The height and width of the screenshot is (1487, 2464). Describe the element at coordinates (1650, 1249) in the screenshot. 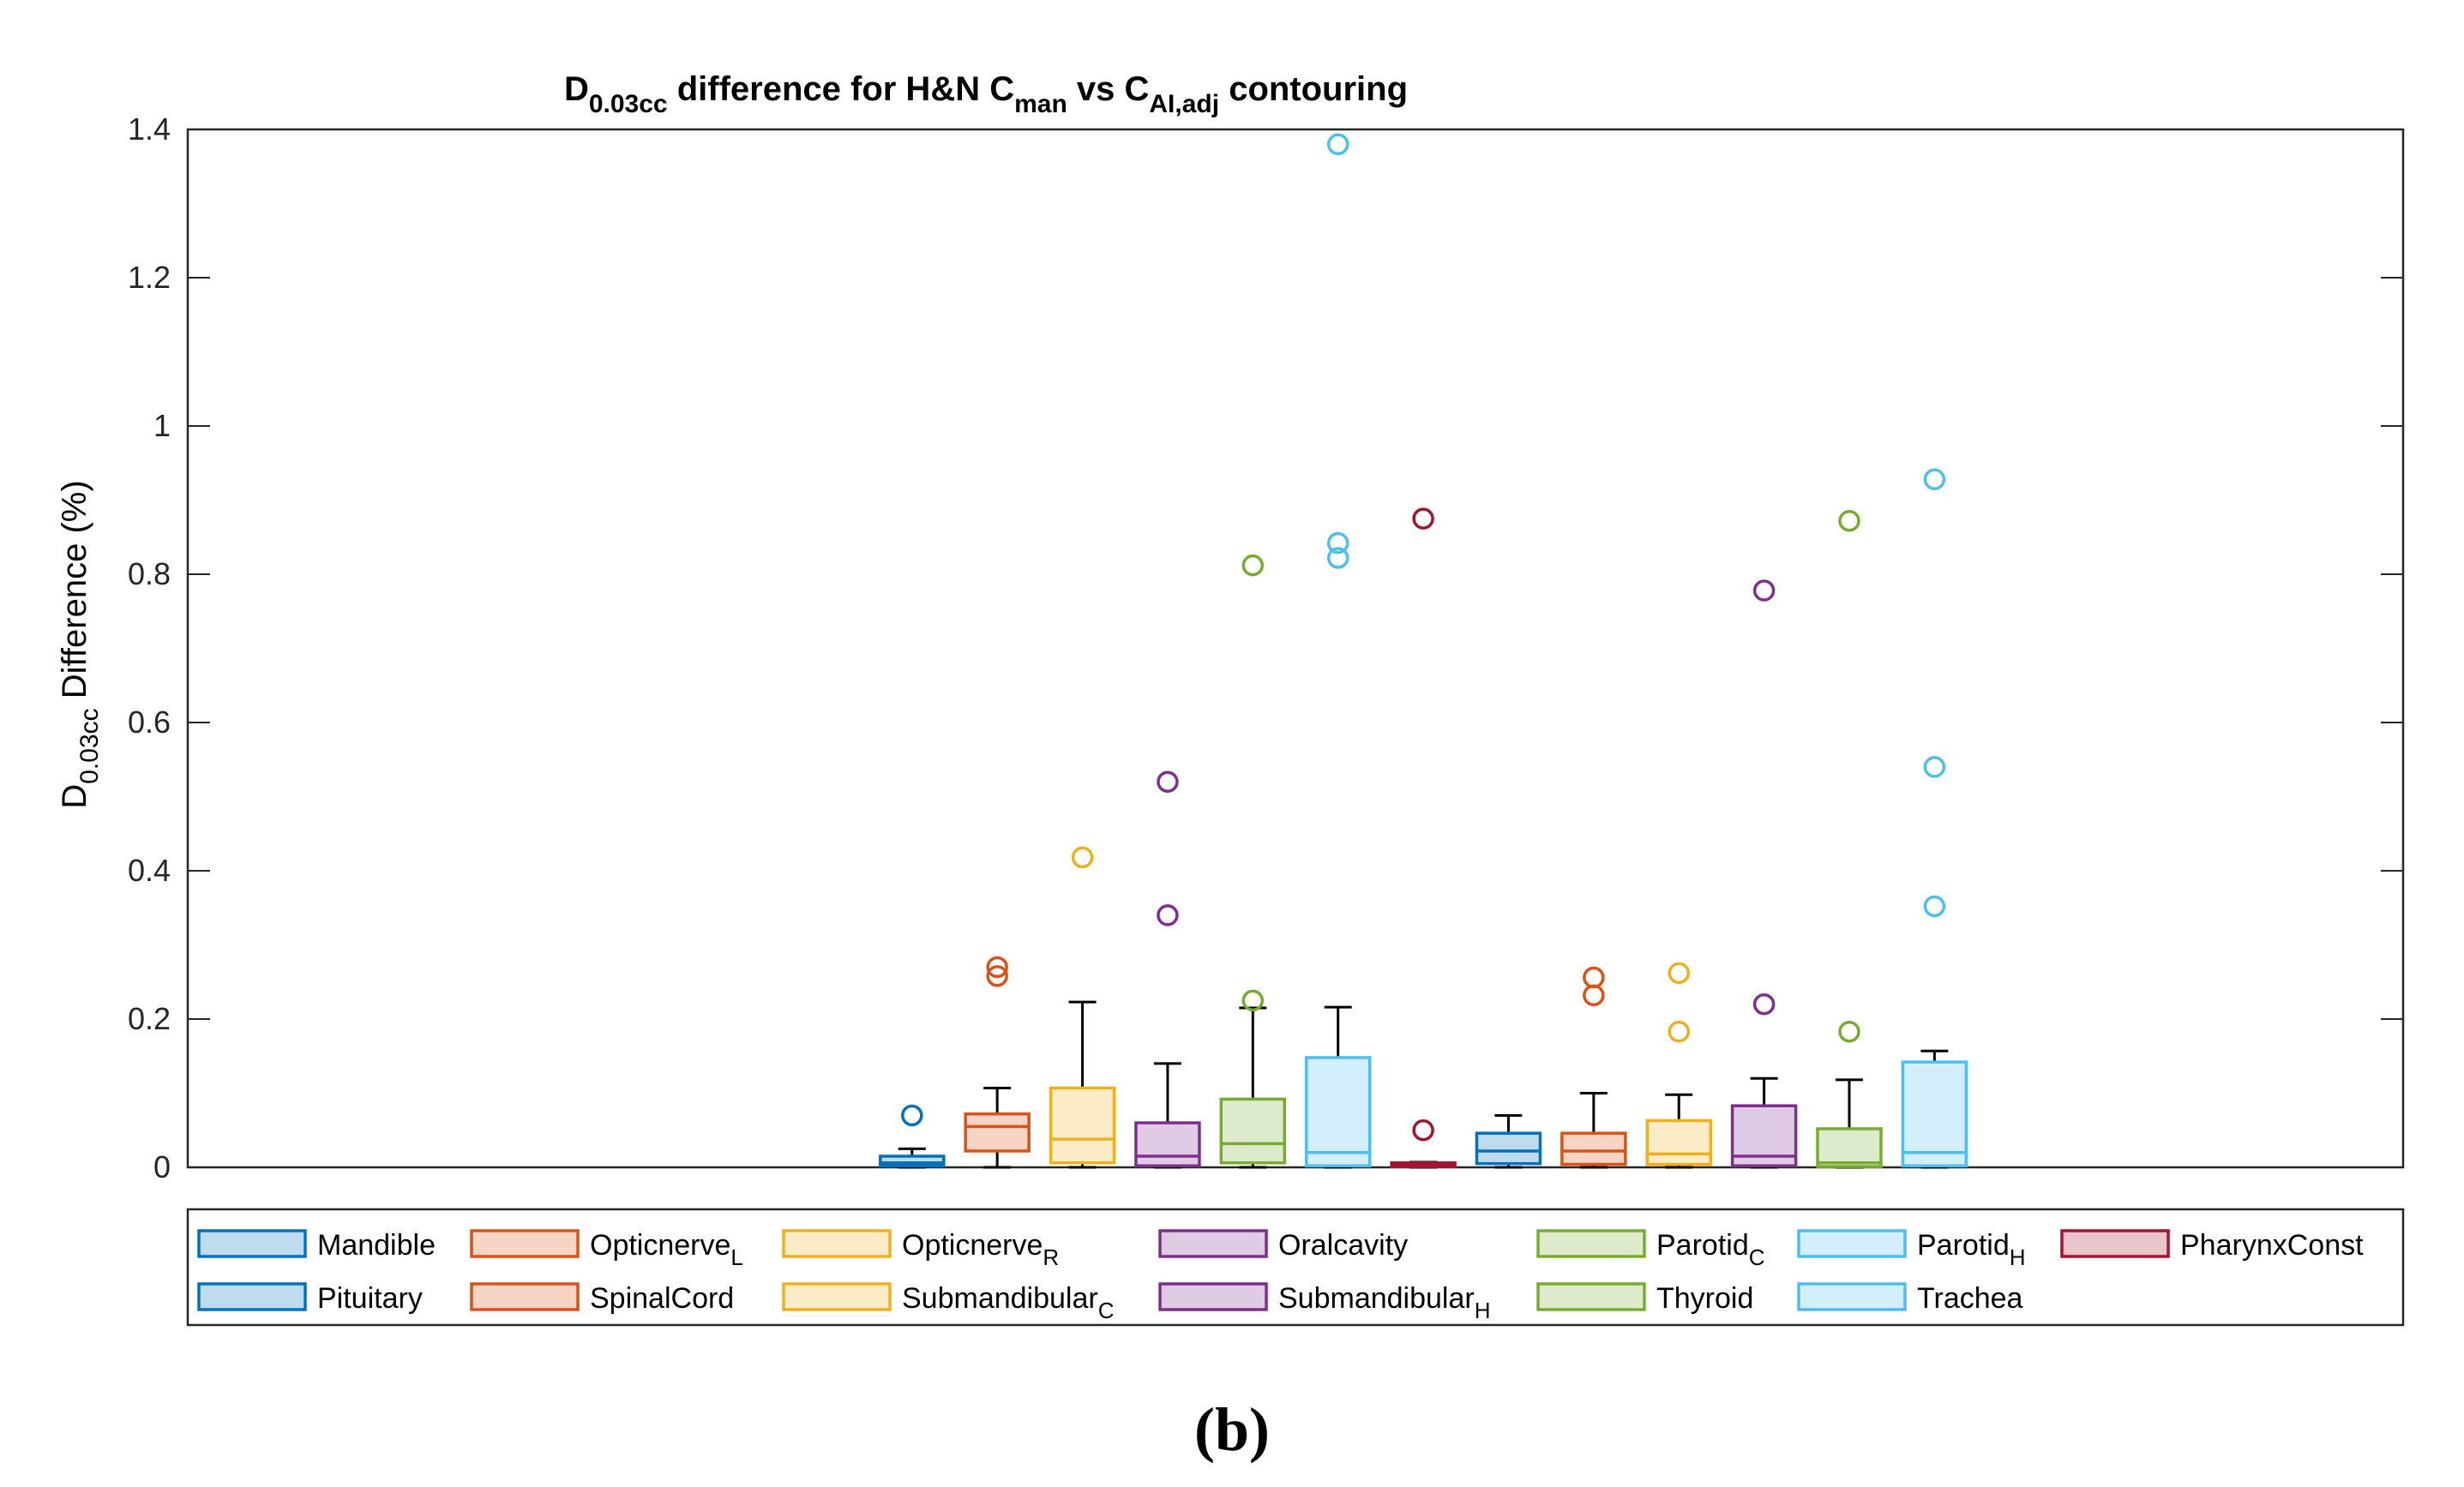

I see `legend-item-parotid-c: ParotidC` at that location.